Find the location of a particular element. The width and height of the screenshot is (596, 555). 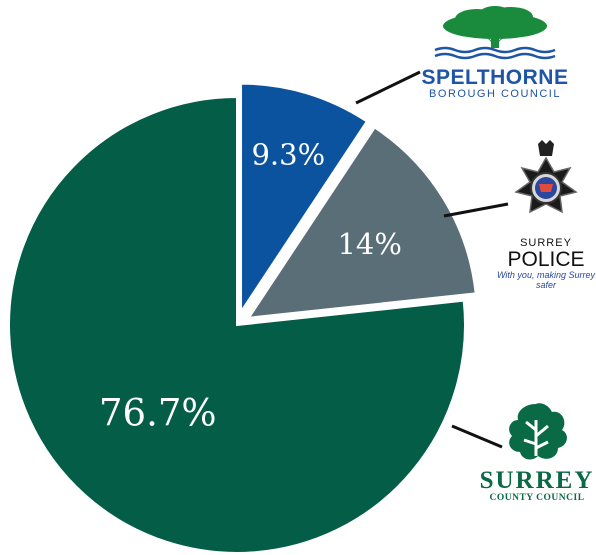

police-crest-icon is located at coordinates (546, 177).